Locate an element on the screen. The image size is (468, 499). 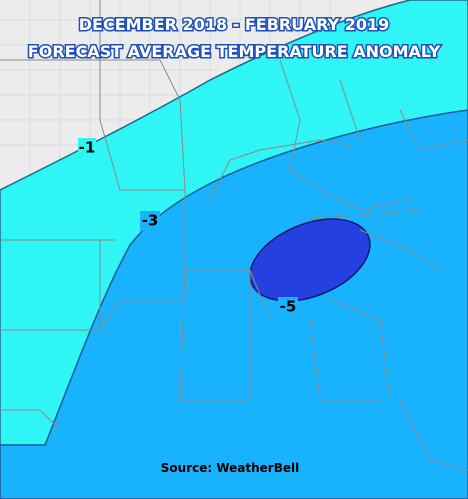
contour-label: -1 is located at coordinates (87, 148).